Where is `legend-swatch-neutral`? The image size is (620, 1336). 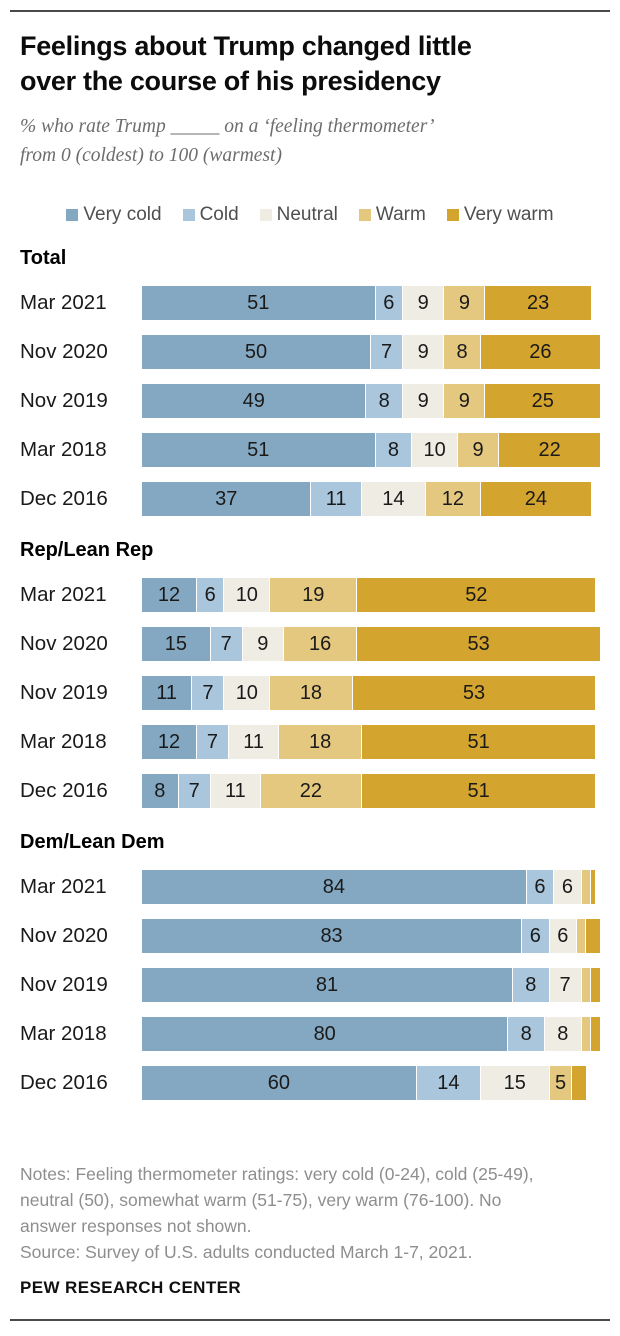
legend-swatch-neutral is located at coordinates (265, 215).